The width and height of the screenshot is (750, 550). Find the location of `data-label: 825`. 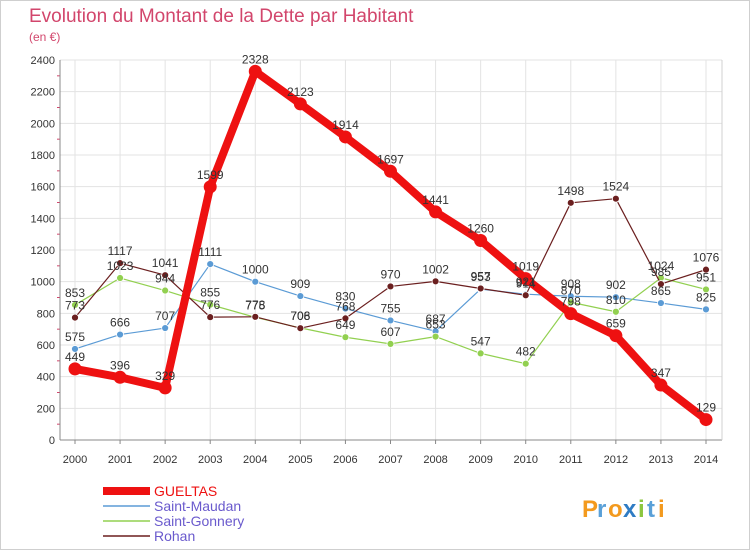

data-label: 825 is located at coordinates (706, 297).